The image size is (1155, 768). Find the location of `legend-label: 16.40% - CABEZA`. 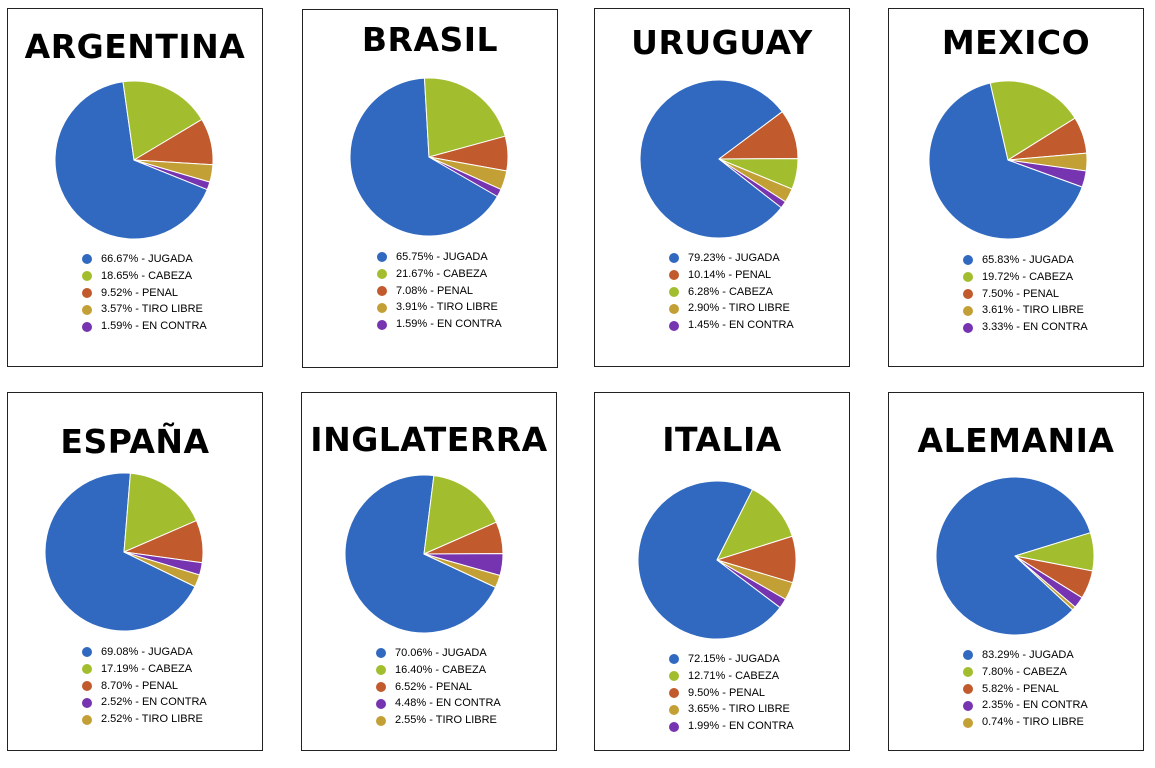

legend-label: 16.40% - CABEZA is located at coordinates (441, 669).